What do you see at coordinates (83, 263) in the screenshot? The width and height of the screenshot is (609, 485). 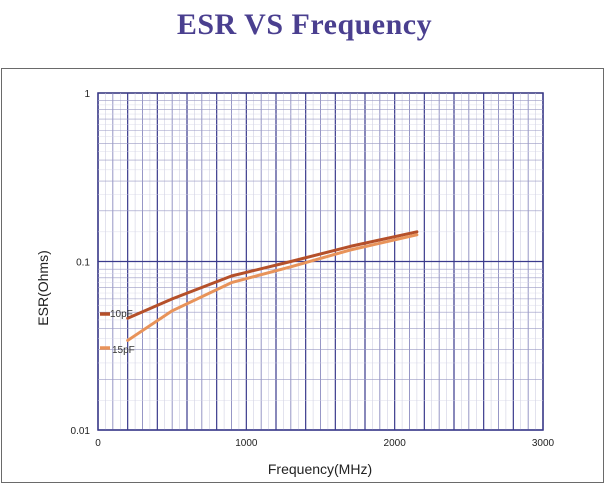 I see `y-tick-label: 0.1` at bounding box center [83, 263].